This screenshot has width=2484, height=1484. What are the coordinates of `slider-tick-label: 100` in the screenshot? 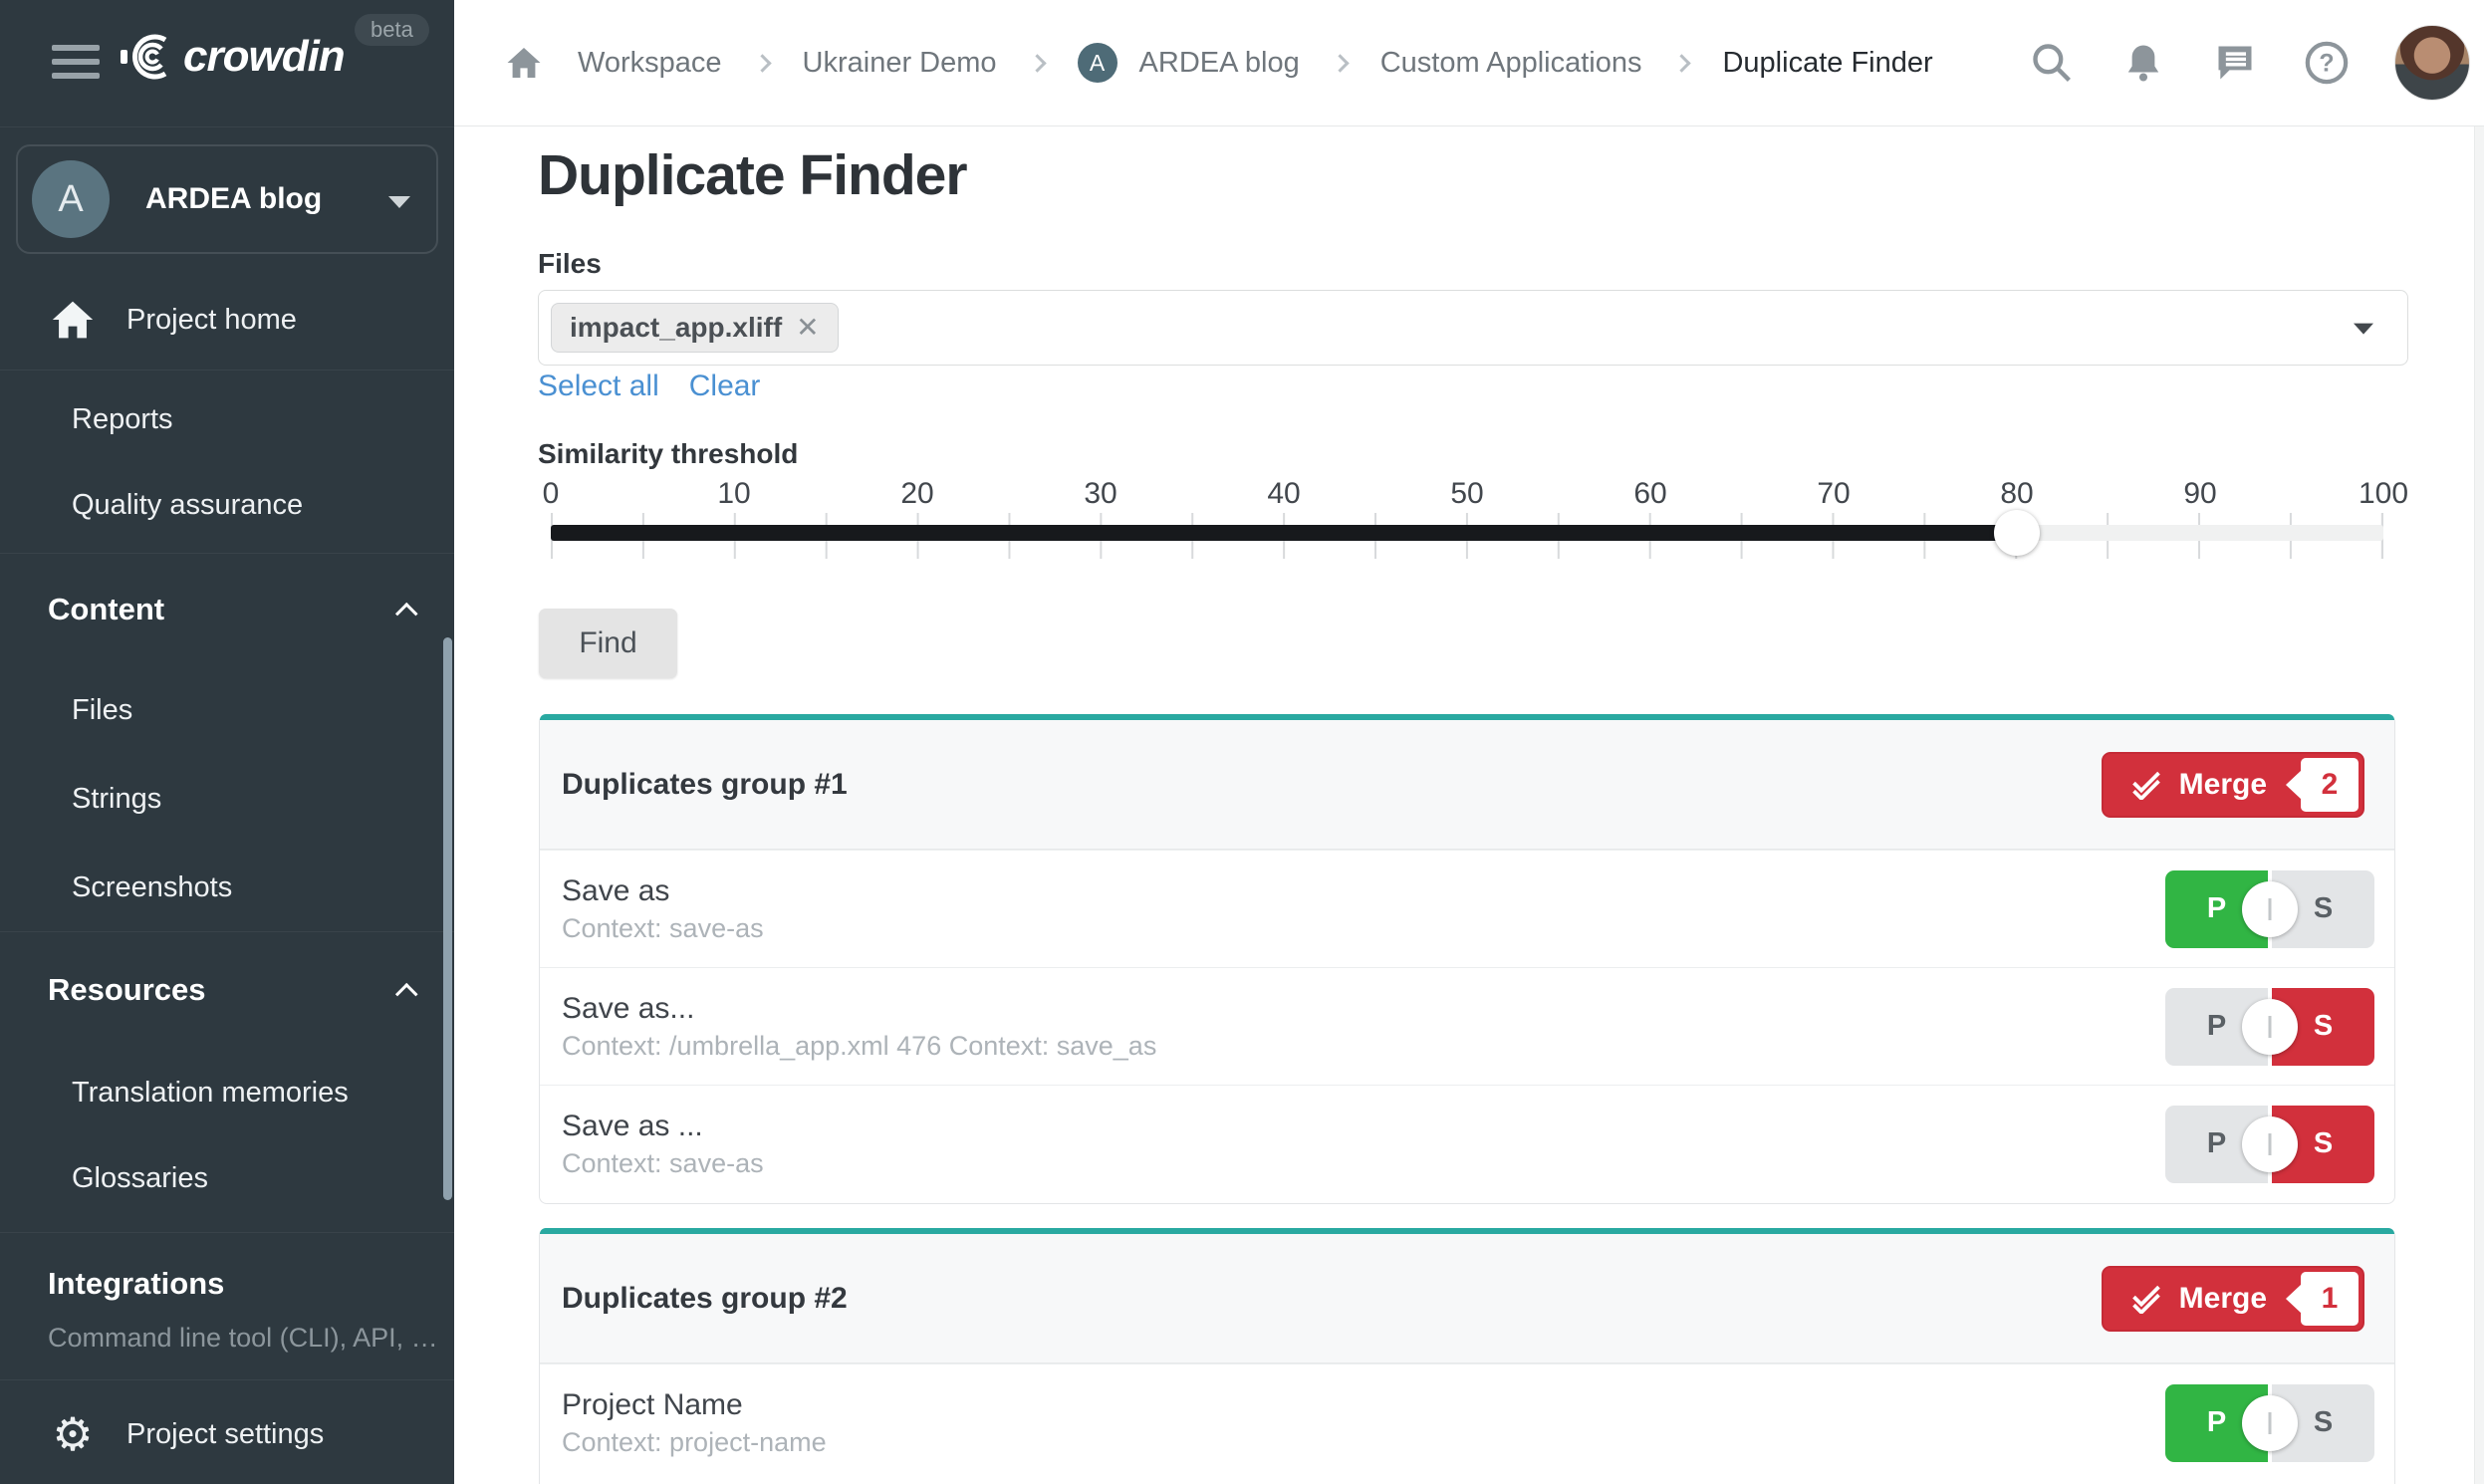 It's located at (2383, 493).